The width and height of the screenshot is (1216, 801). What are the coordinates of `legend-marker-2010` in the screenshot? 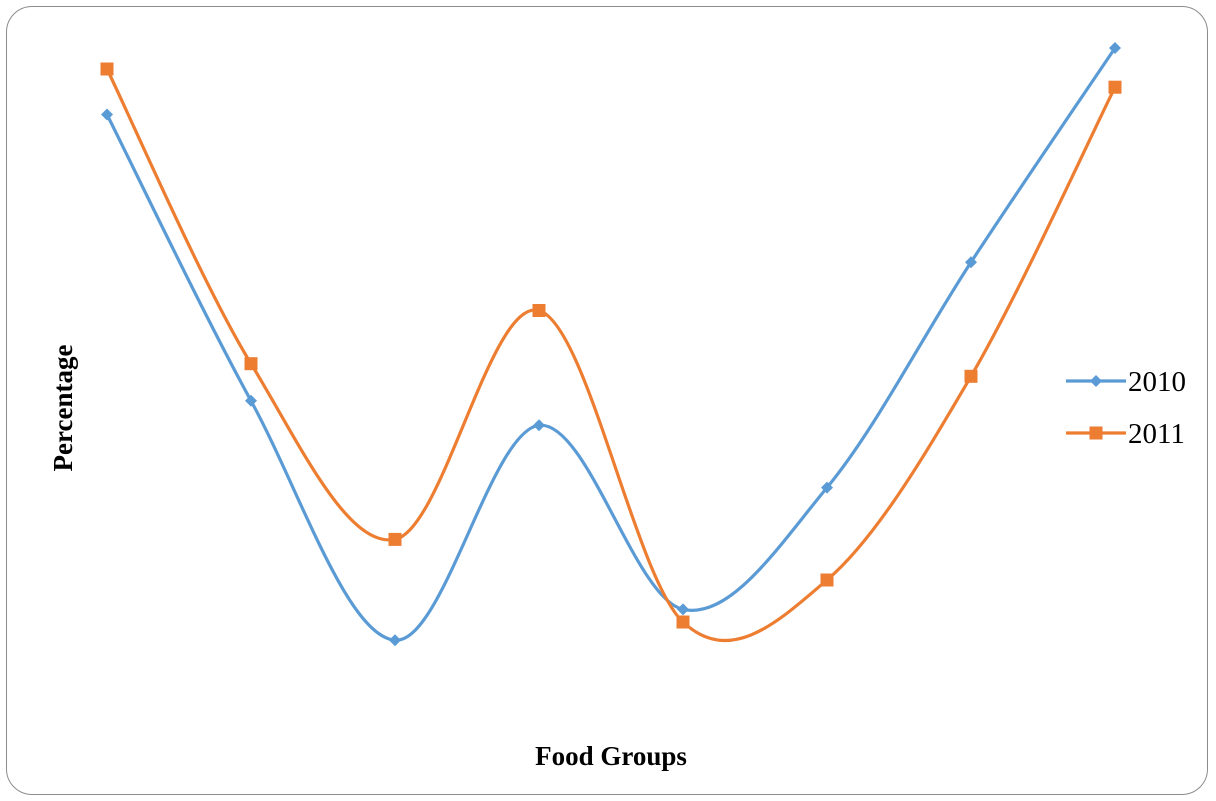 It's located at (1096, 381).